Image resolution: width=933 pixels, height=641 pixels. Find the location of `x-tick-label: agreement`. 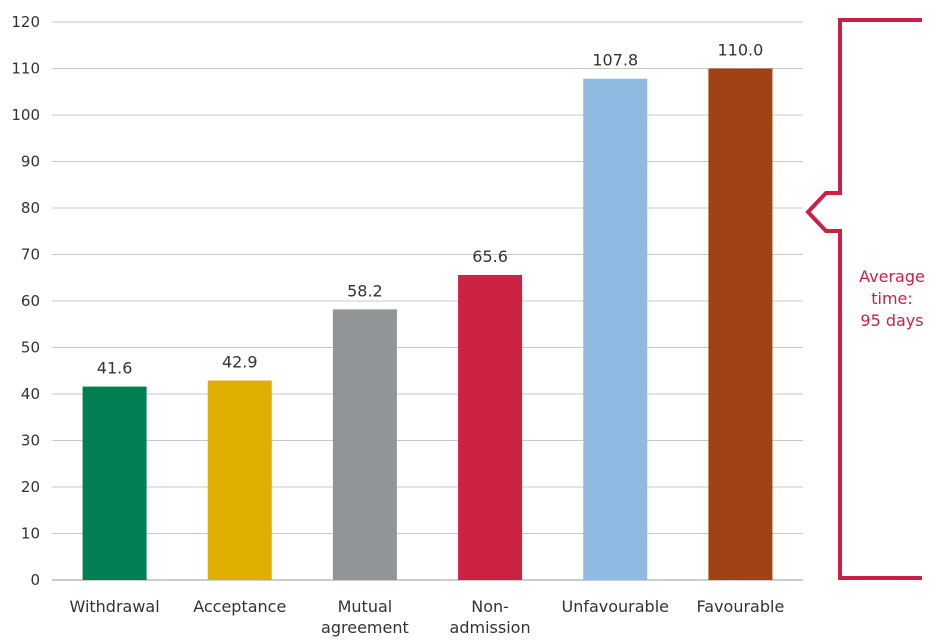

x-tick-label: agreement is located at coordinates (365, 627).